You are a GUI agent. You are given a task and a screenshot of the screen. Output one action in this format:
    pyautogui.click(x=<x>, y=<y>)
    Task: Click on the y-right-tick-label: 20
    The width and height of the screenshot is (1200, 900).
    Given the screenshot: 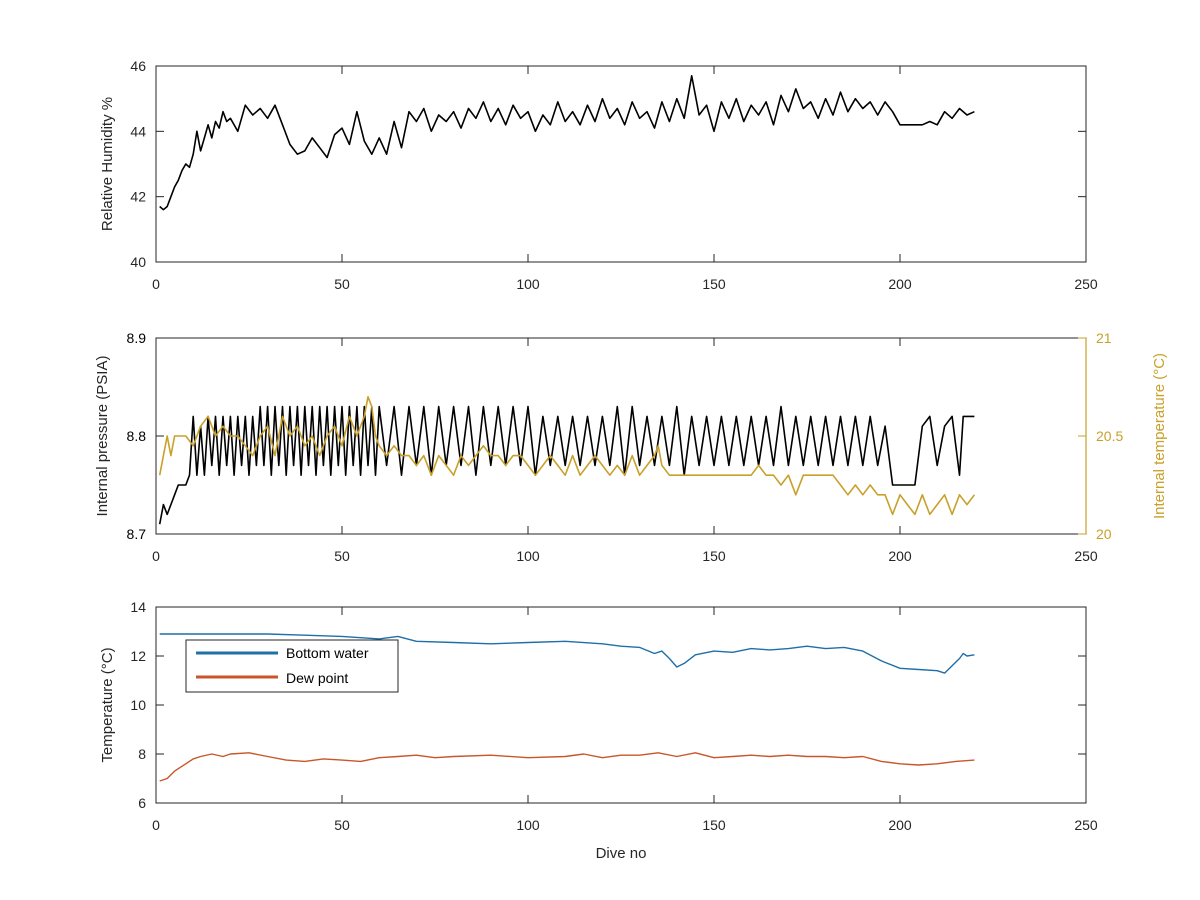 What is the action you would take?
    pyautogui.click(x=1104, y=534)
    